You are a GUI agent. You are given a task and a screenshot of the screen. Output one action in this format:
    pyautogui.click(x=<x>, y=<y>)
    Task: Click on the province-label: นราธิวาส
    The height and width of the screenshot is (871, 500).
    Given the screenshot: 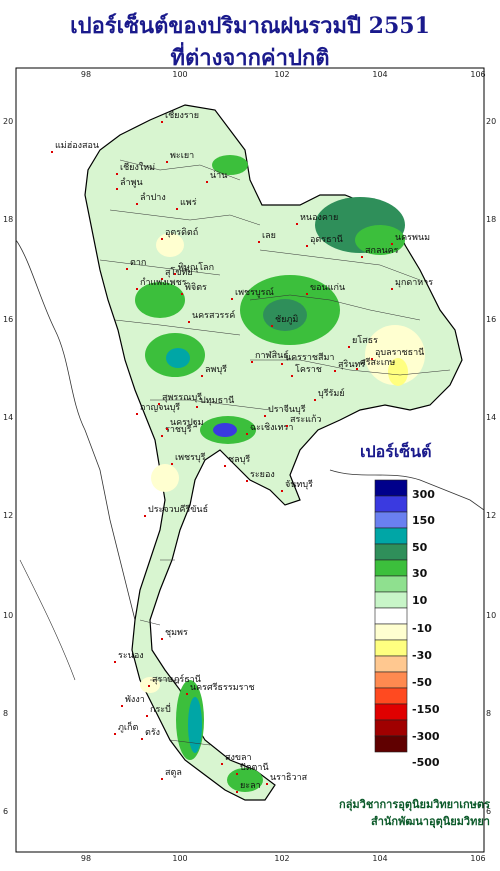 What is the action you would take?
    pyautogui.click(x=289, y=777)
    